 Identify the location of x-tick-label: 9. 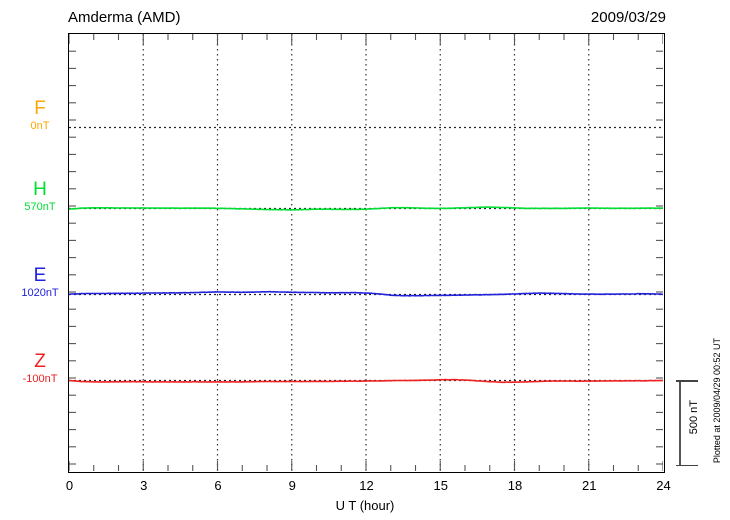
(292, 485).